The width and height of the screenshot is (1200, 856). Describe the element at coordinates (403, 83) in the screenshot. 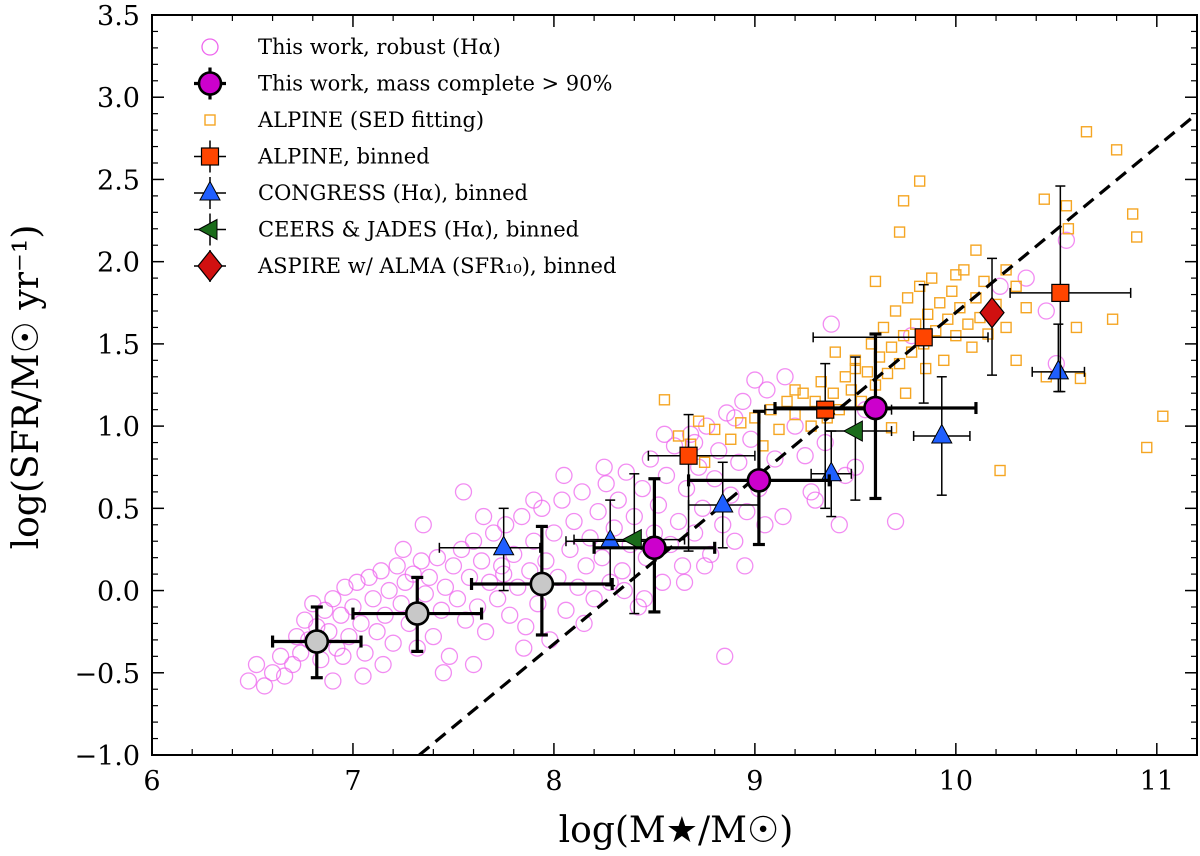

I see `legend-item-this-work-binned: This work, mass complete > 90%` at that location.